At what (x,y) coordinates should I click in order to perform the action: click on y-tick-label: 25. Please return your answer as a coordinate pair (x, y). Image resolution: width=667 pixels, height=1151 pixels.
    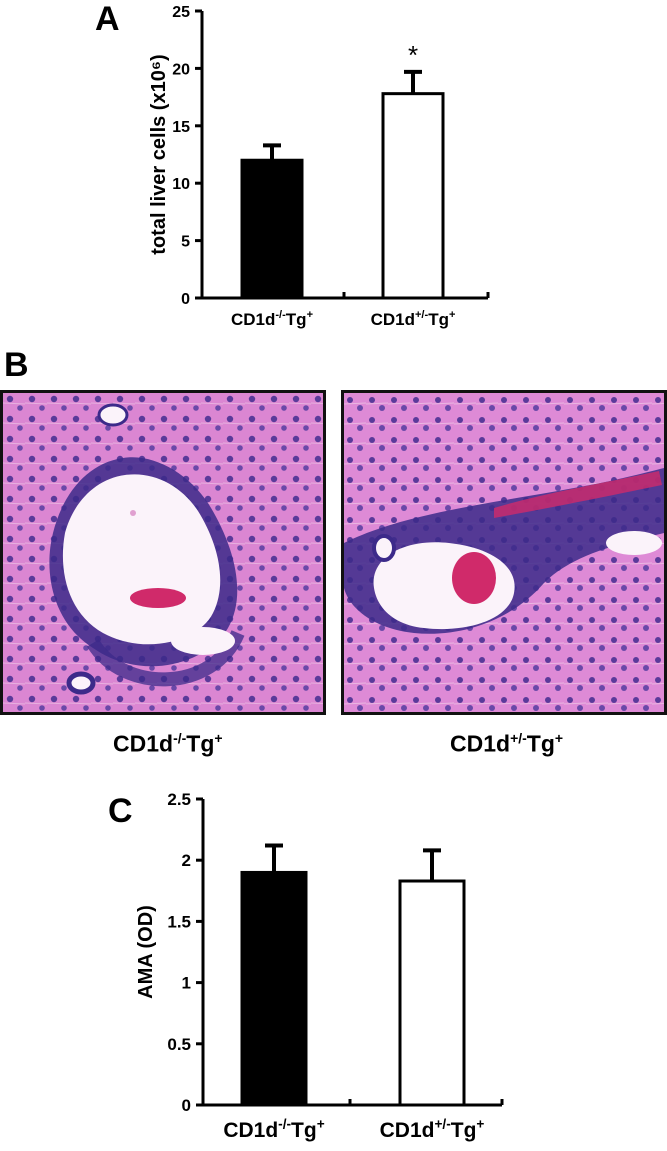
    Looking at the image, I should click on (181, 12).